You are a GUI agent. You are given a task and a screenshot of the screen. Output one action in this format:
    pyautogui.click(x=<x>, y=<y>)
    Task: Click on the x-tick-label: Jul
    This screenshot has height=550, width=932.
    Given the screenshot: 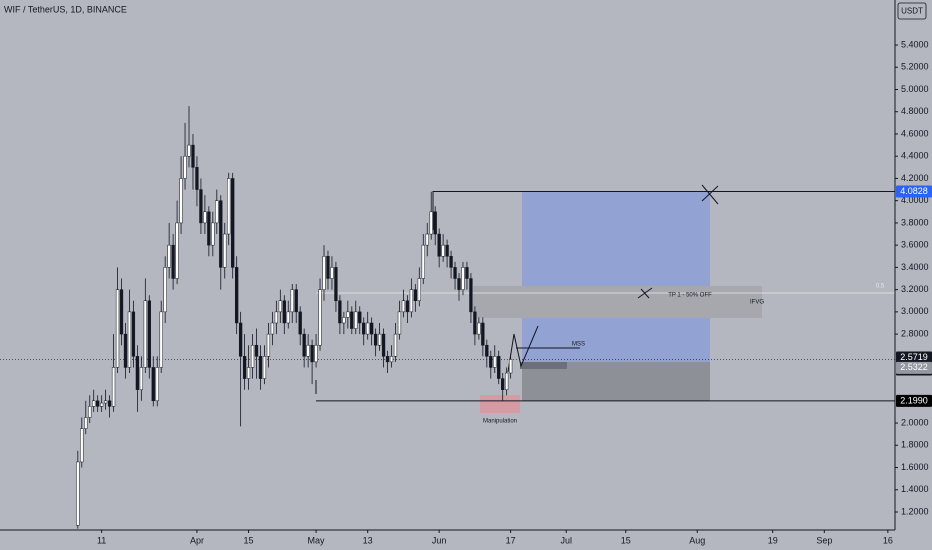 What is the action you would take?
    pyautogui.click(x=566, y=540)
    